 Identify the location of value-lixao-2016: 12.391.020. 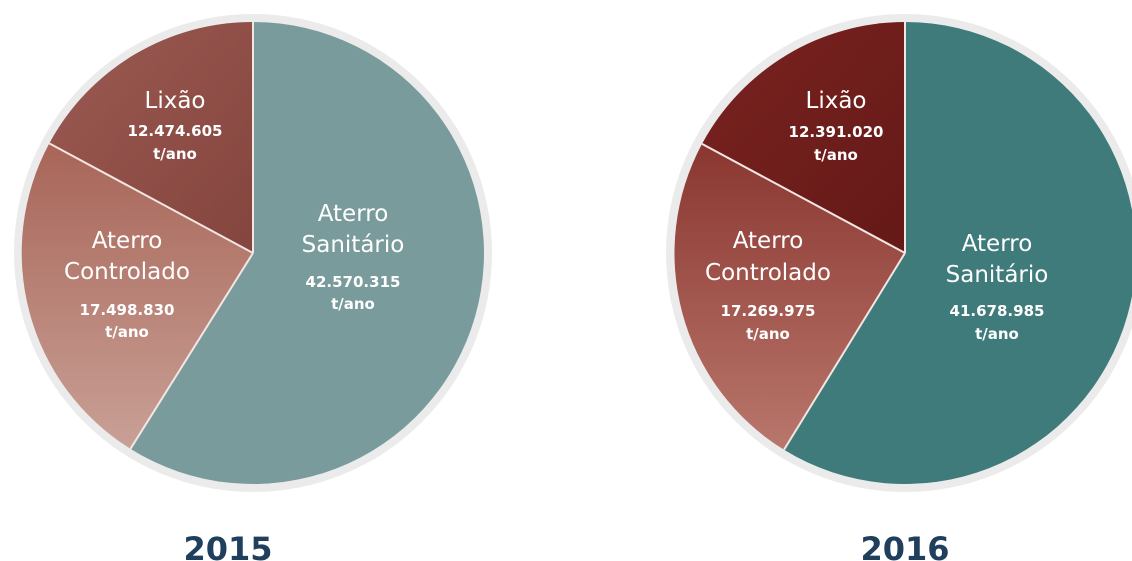
(836, 132).